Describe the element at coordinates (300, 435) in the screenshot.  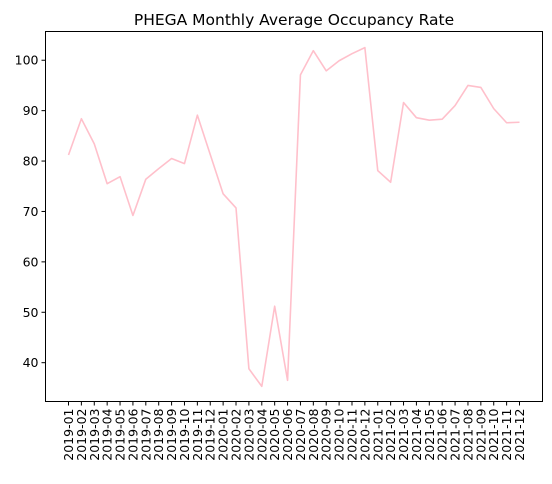
I see `x-tick-label: 2020-07` at that location.